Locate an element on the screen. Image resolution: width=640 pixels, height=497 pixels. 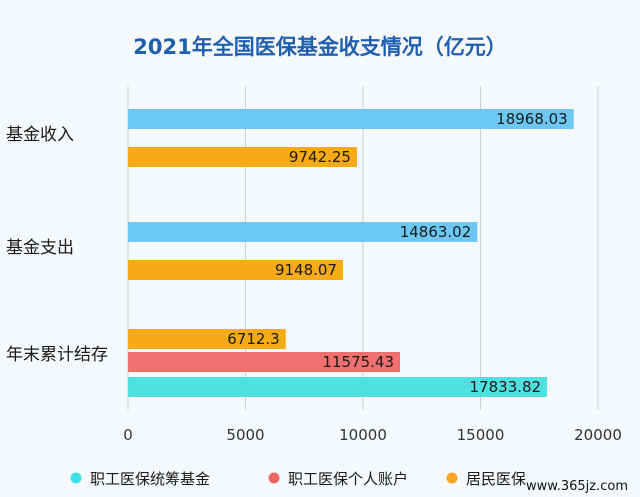
x-tick-3: 15000 is located at coordinates (481, 435).